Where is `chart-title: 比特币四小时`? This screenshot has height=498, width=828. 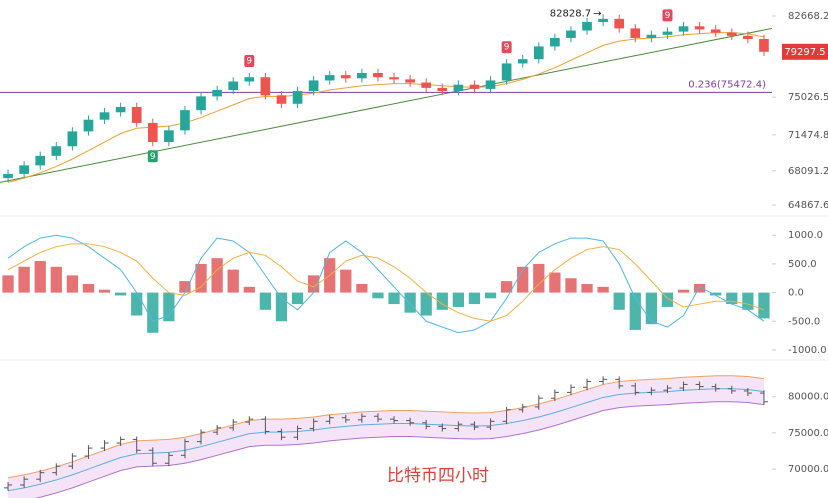 chart-title: 比特币四小时 is located at coordinates (438, 476).